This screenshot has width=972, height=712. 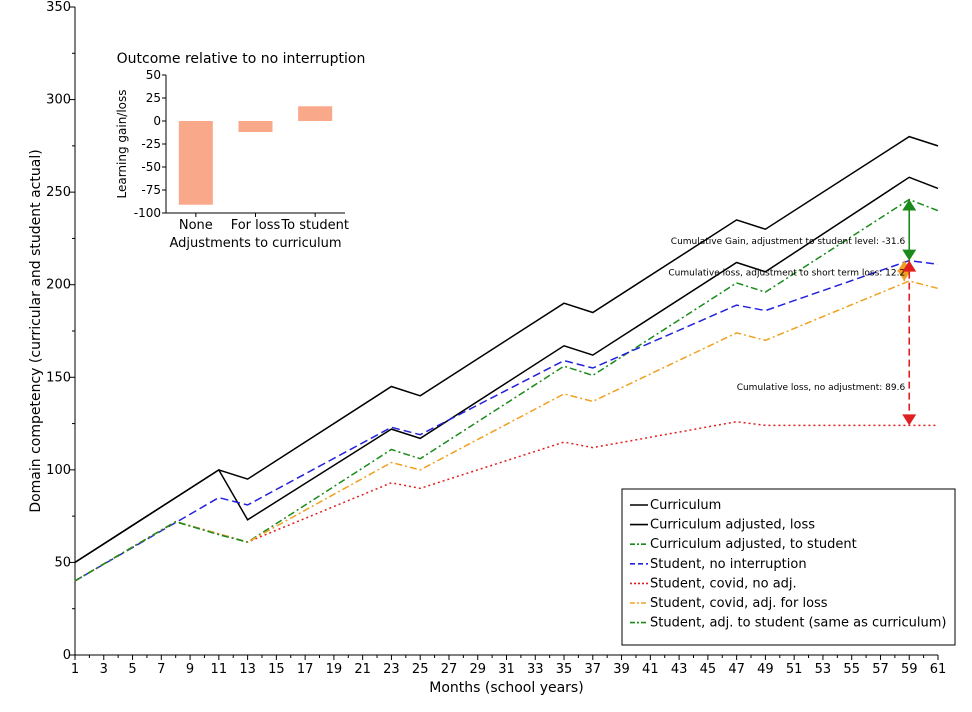 I want to click on x-tick-label: 31, so click(x=506, y=669).